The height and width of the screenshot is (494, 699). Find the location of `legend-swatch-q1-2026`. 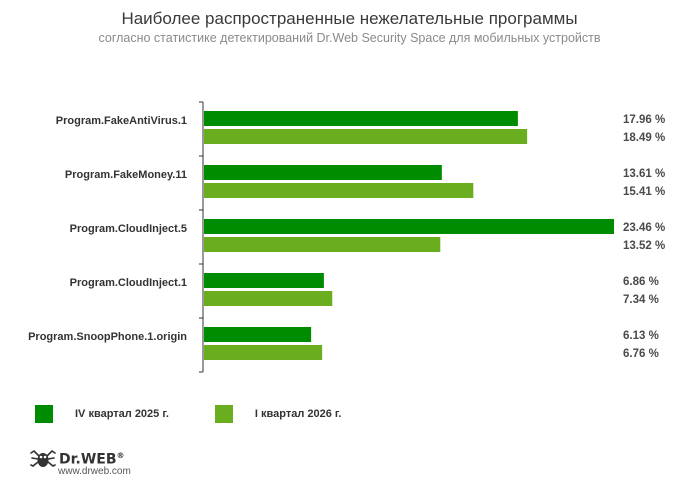

legend-swatch-q1-2026 is located at coordinates (223, 414).